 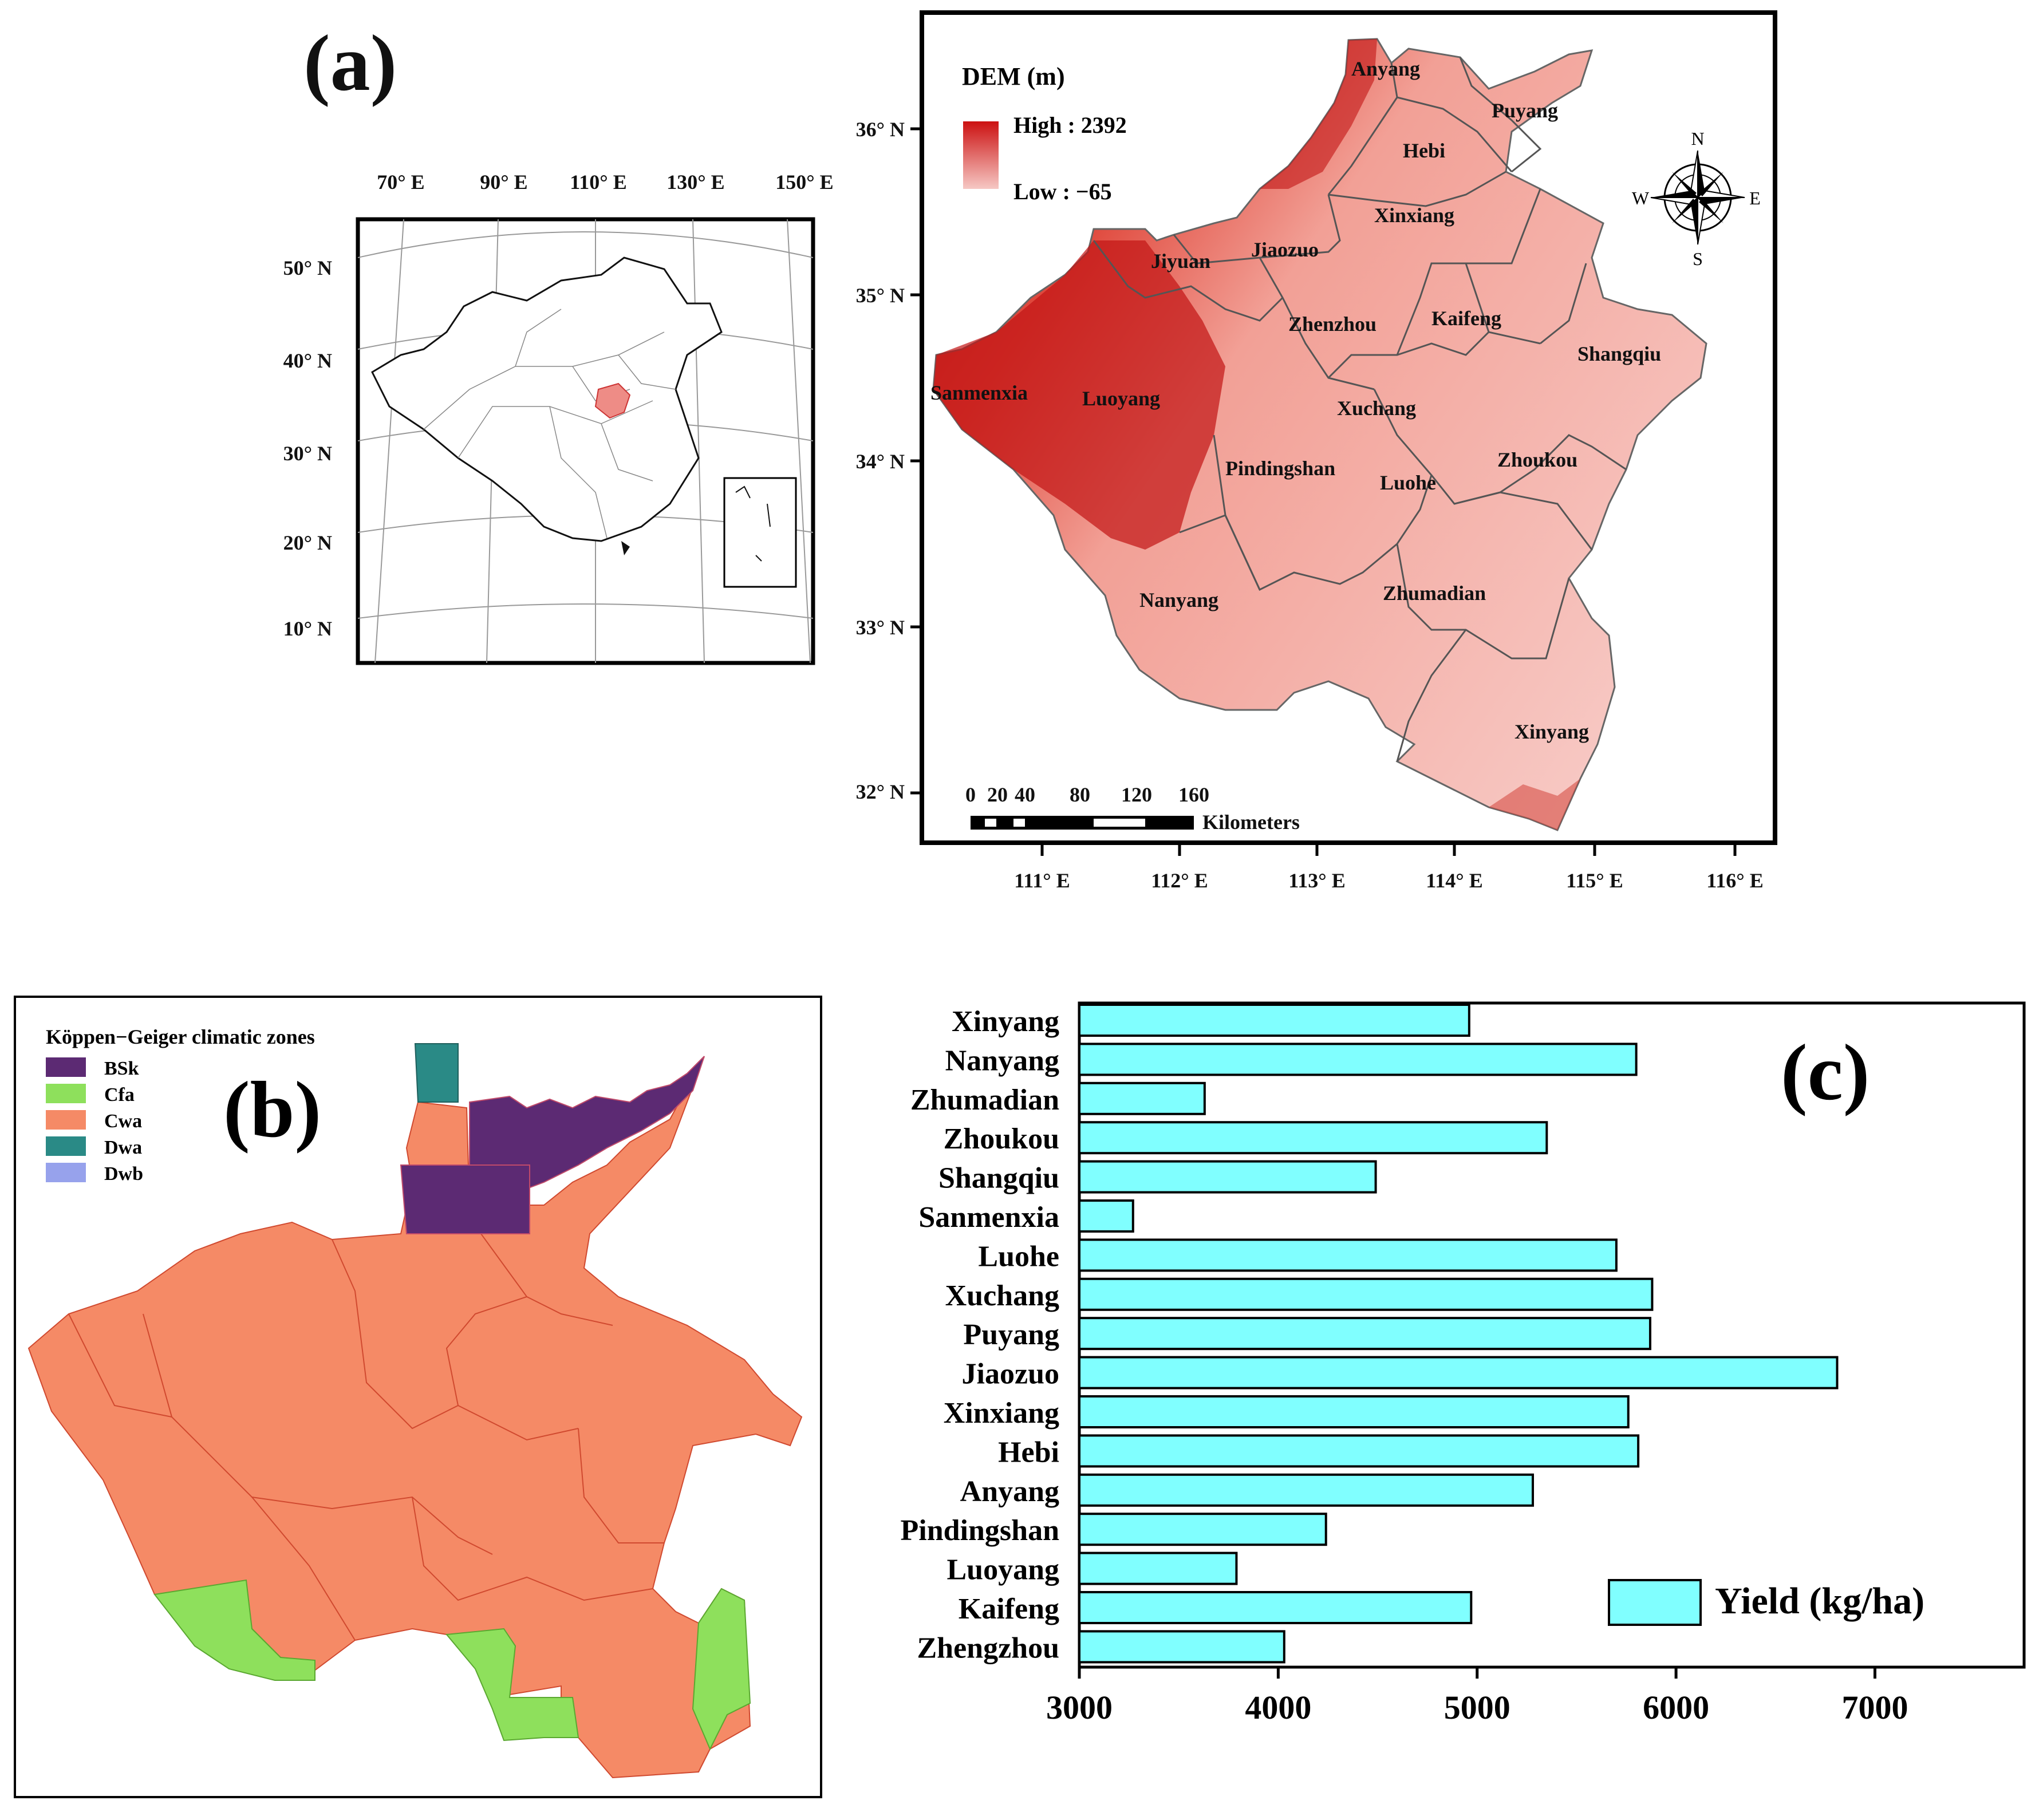 What do you see at coordinates (1285, 249) in the screenshot?
I see `city-label: Jiaozuo` at bounding box center [1285, 249].